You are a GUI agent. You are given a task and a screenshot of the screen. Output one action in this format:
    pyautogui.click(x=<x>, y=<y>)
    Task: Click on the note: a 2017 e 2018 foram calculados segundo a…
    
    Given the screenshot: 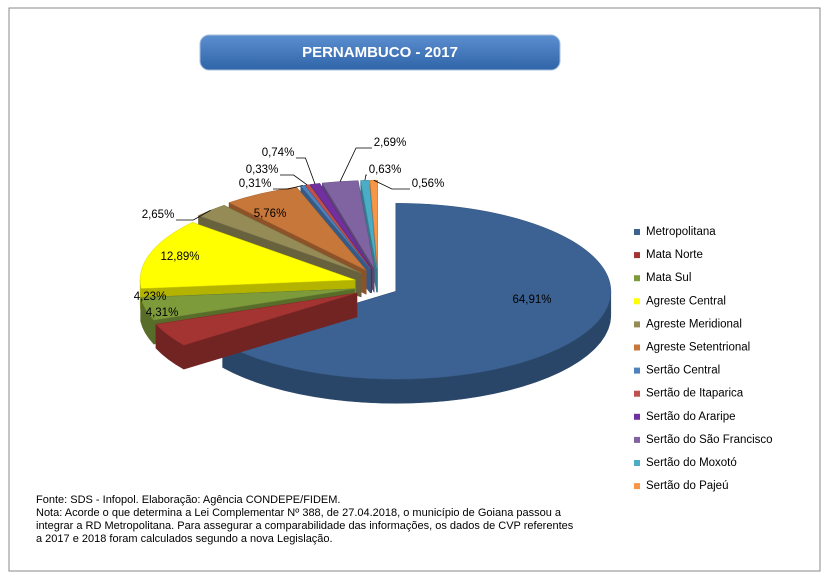 What is the action you would take?
    pyautogui.click(x=184, y=539)
    